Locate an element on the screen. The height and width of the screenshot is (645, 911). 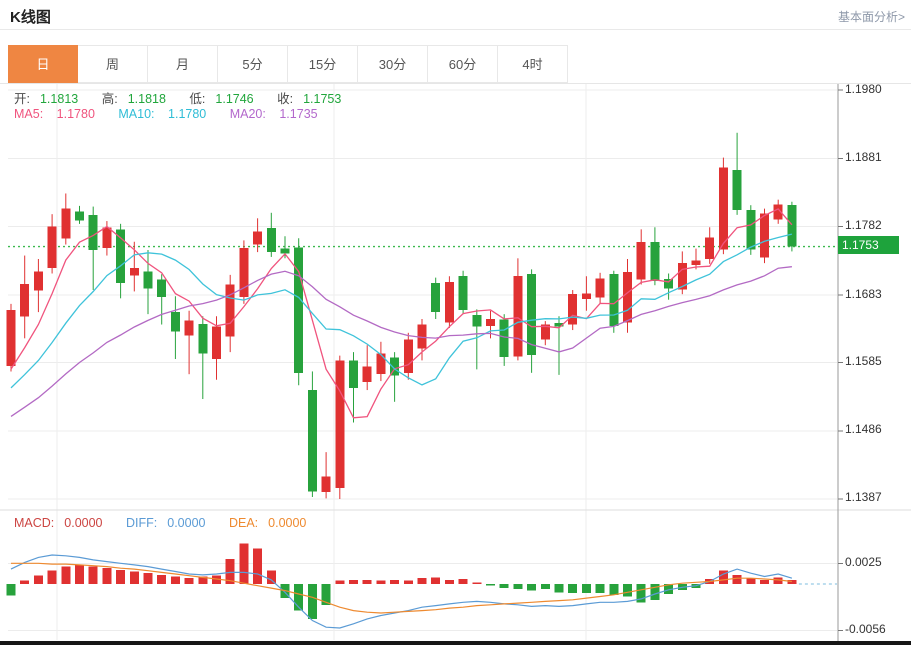
macd-label: MACD: is located at coordinates (34, 523).